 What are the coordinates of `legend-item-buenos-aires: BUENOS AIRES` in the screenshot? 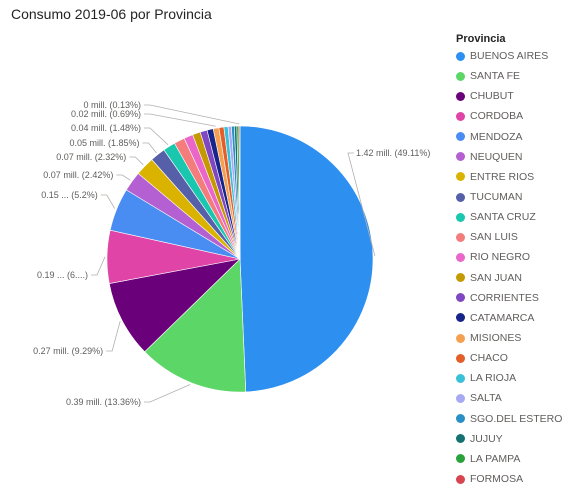 It's located at (514, 56).